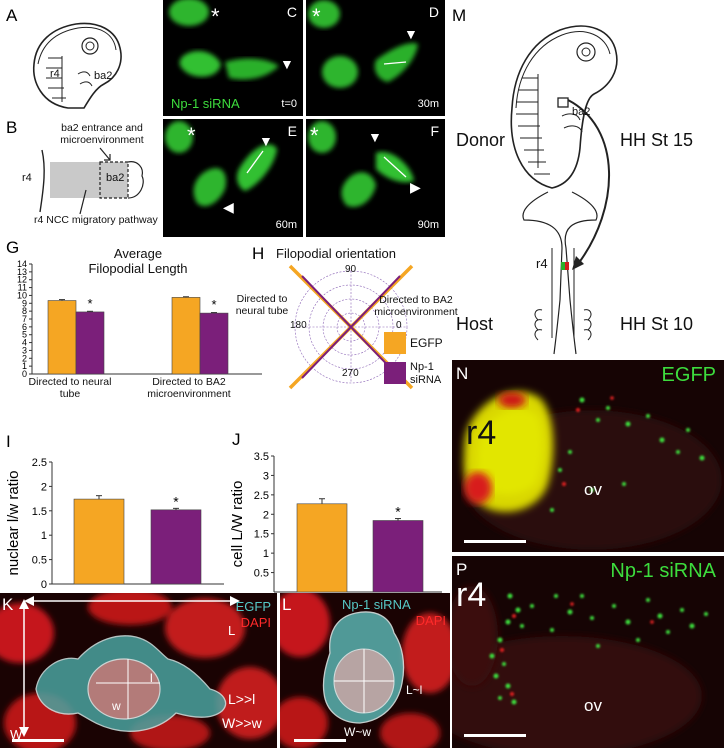  What do you see at coordinates (103, 76) in the screenshot?
I see `ba2-label: ba2` at bounding box center [103, 76].